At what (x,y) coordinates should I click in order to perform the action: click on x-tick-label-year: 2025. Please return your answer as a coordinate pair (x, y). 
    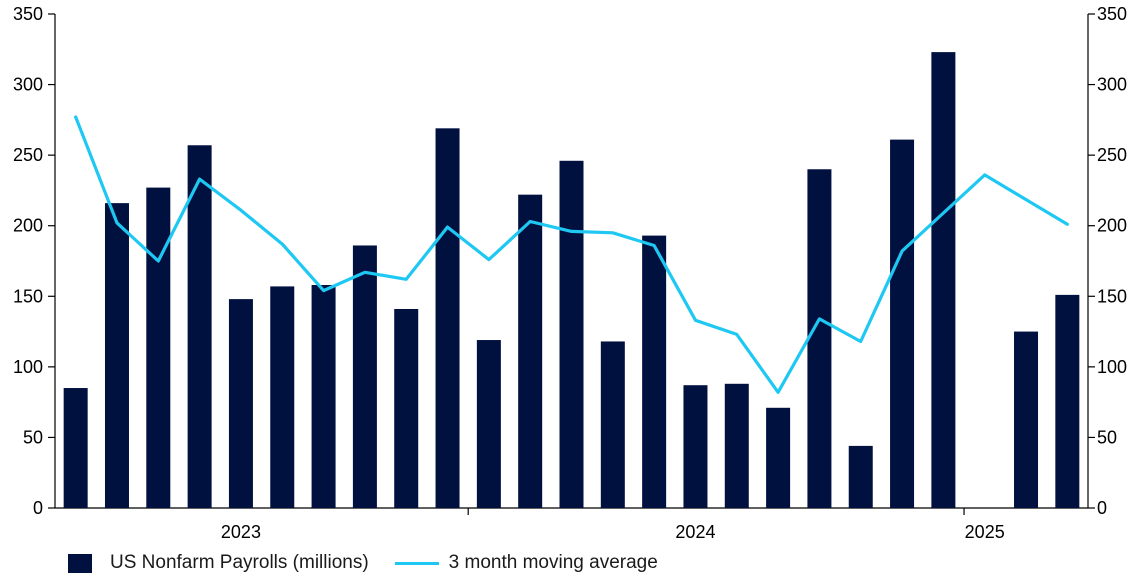
    Looking at the image, I should click on (985, 532).